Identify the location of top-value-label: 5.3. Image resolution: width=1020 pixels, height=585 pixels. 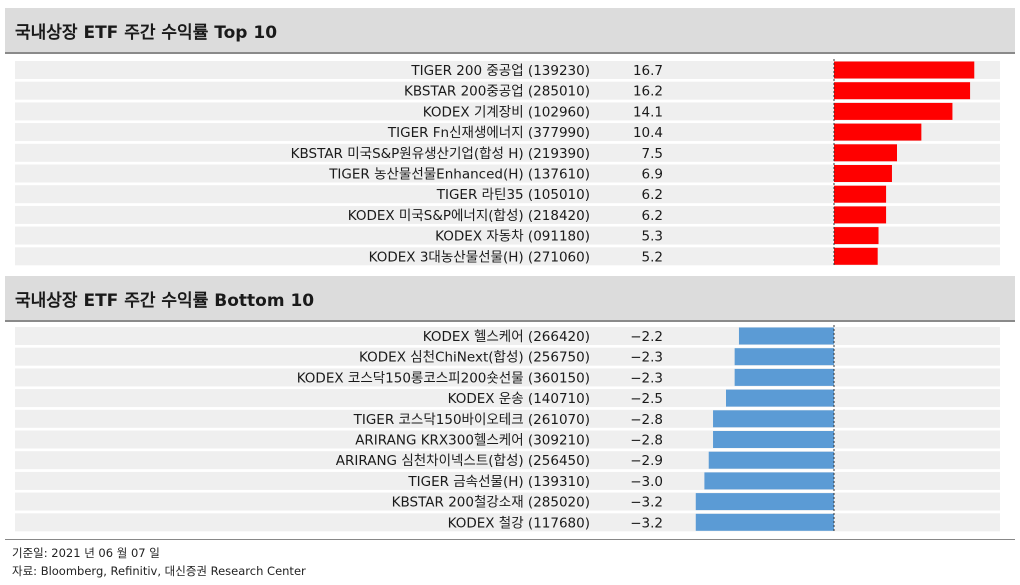
(652, 237).